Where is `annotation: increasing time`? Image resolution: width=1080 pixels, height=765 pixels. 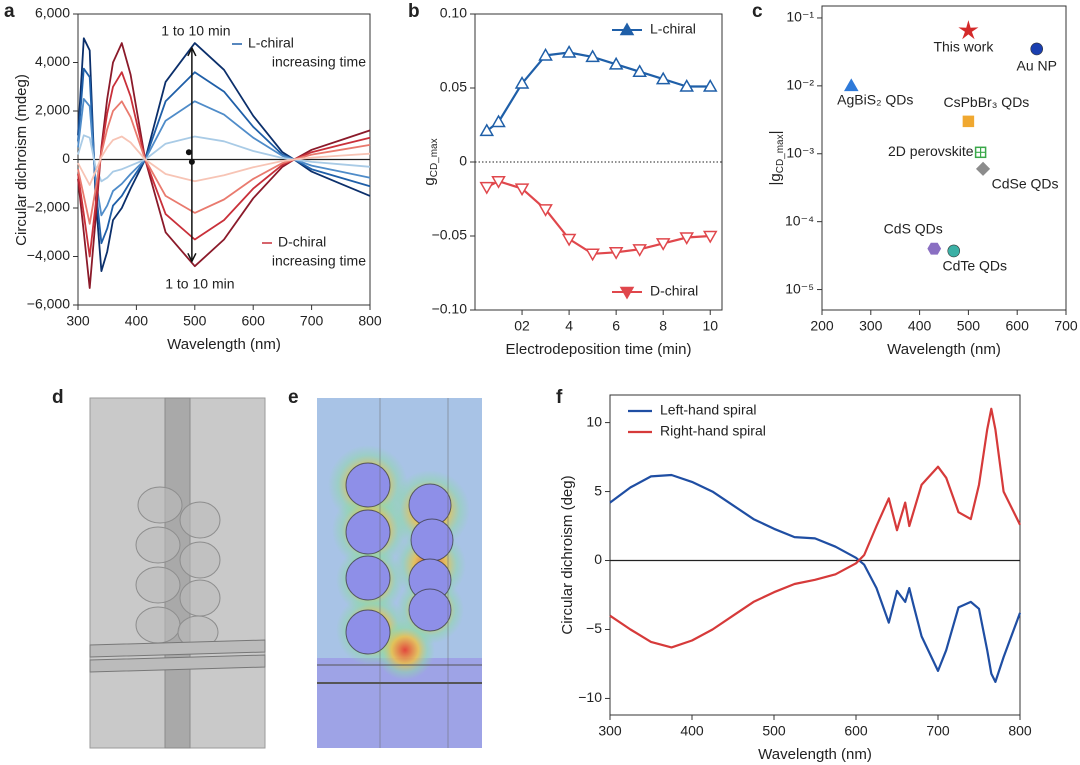 annotation: increasing time is located at coordinates (319, 261).